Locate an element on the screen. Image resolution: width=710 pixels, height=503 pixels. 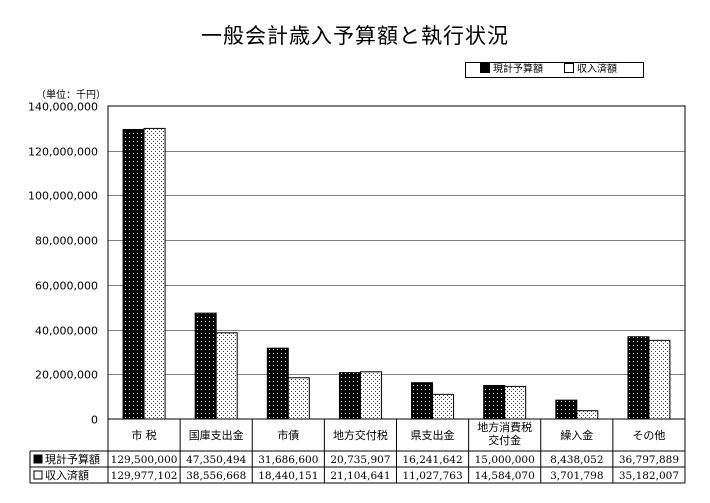
table-cell: 38,556,668 is located at coordinates (216, 476).